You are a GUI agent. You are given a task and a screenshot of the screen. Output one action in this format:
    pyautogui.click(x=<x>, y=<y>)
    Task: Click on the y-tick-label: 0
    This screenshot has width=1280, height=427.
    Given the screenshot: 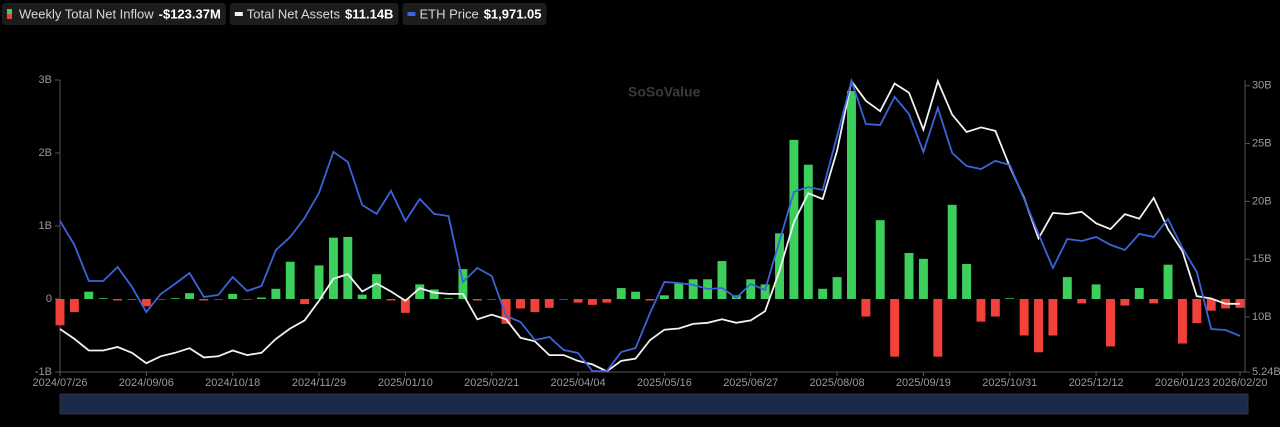 What is the action you would take?
    pyautogui.click(x=49, y=299)
    